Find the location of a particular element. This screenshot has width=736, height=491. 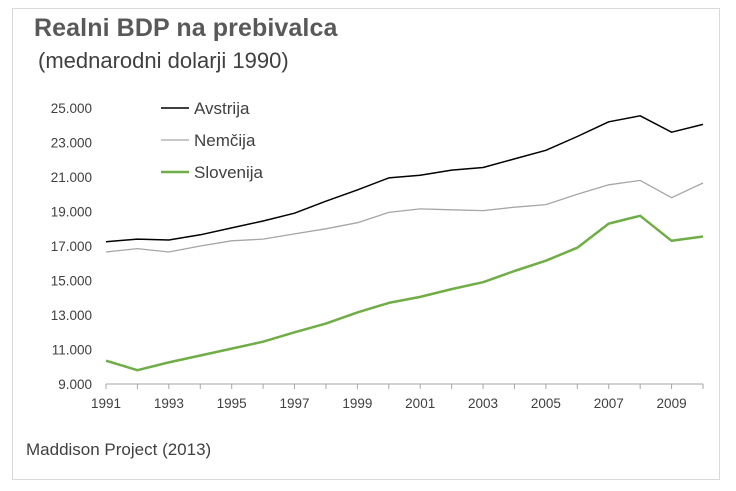

x-tick-label: 1995 is located at coordinates (232, 403).